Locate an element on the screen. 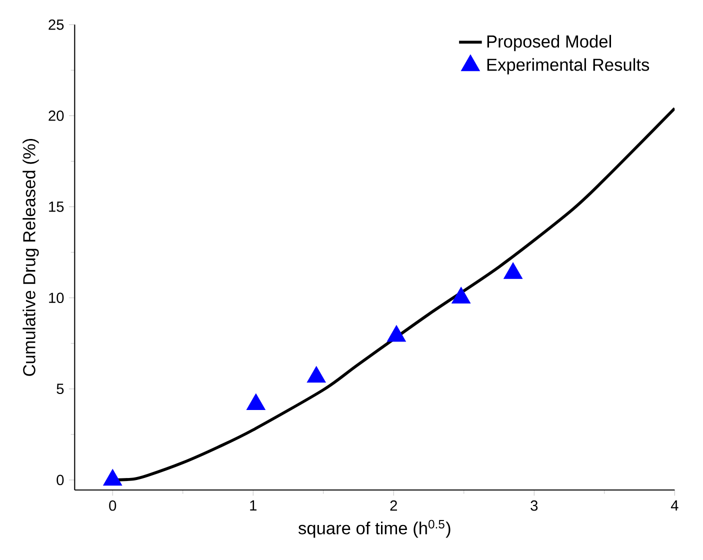  y-tick-label: 20 is located at coordinates (56, 115).